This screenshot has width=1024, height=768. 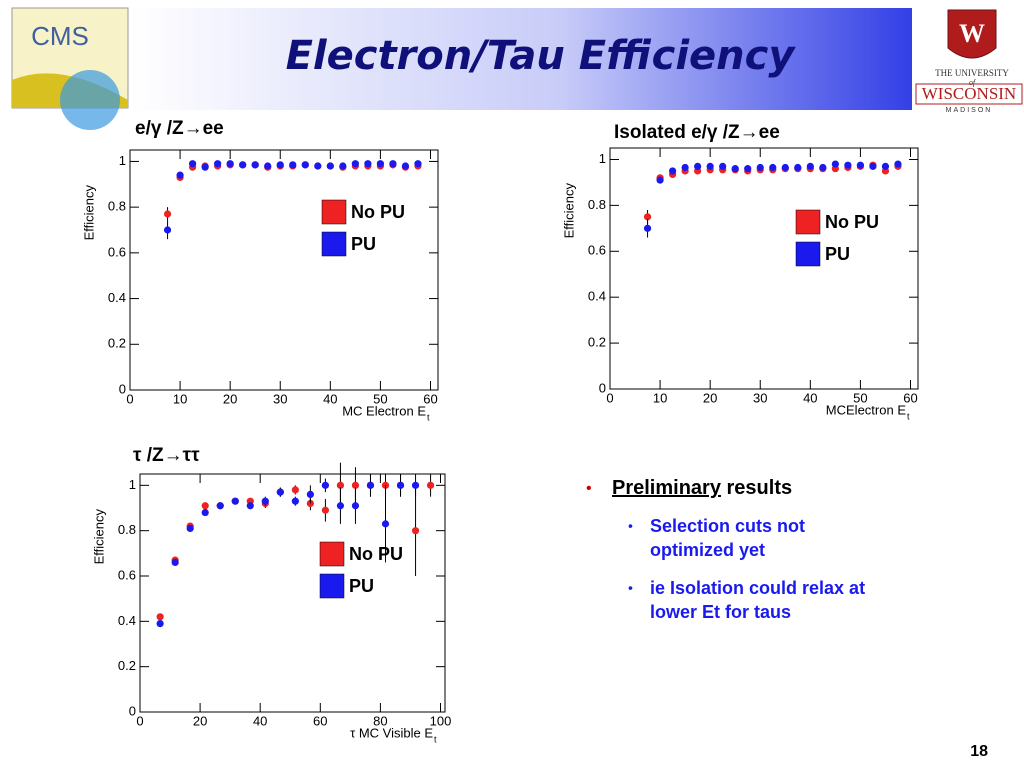 What do you see at coordinates (441, 720) in the screenshot?
I see `x-tick-label: 100` at bounding box center [441, 720].